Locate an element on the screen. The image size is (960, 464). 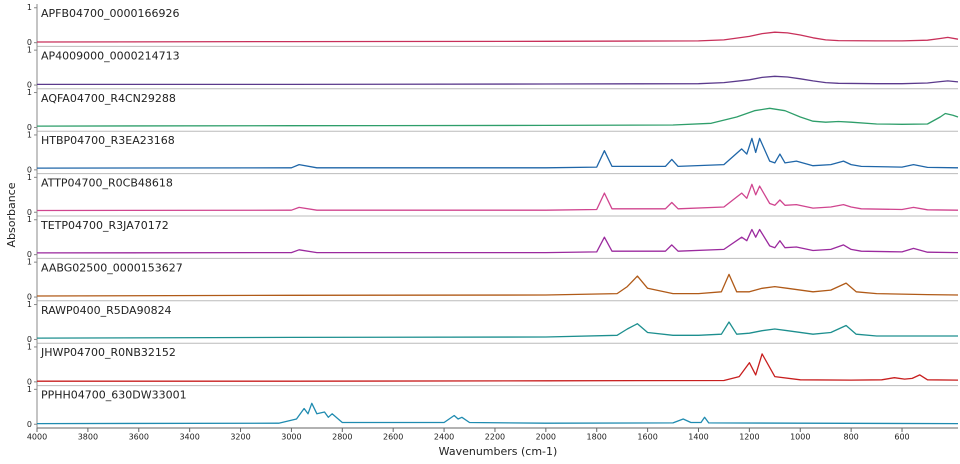
panel-label: RAWP0400_R5DA90824 is located at coordinates (106, 310).